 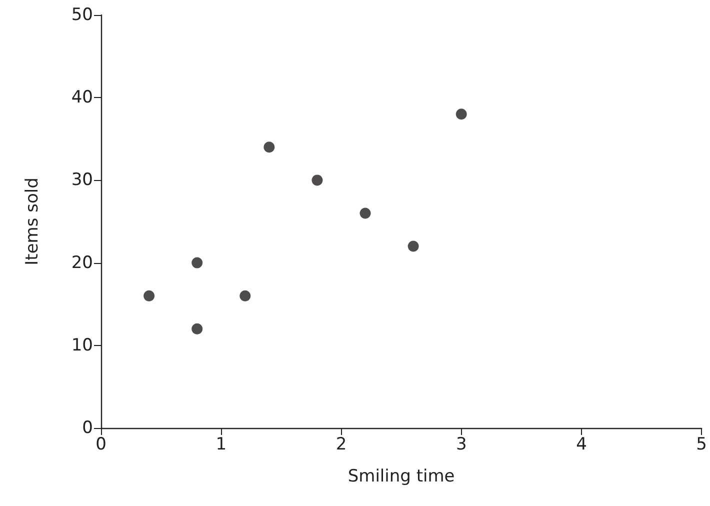 I want to click on x-tick-label: 3, so click(x=461, y=444).